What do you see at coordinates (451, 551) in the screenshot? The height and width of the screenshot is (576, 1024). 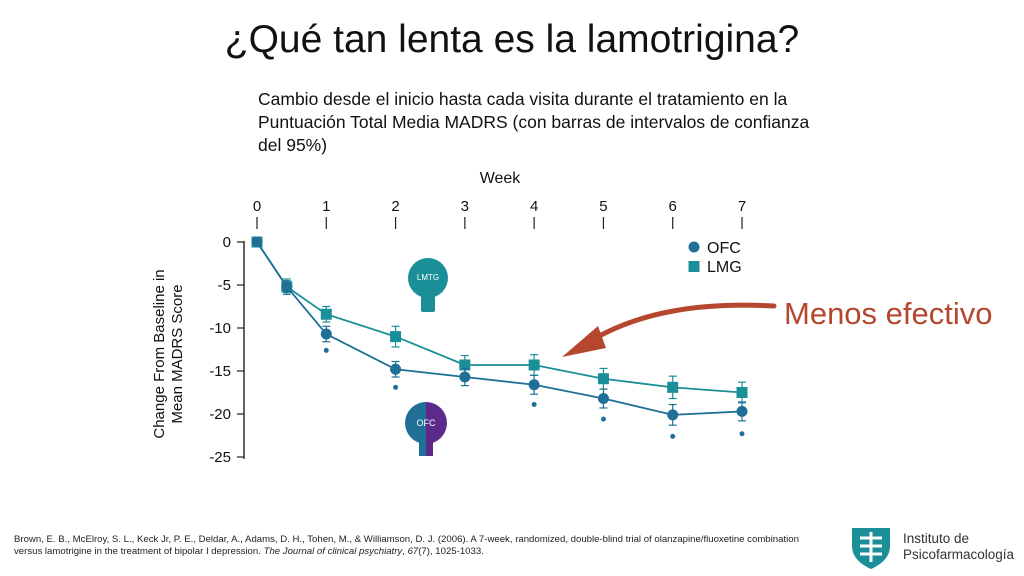 I see `citation-rest: (7), 1025-1033.` at bounding box center [451, 551].